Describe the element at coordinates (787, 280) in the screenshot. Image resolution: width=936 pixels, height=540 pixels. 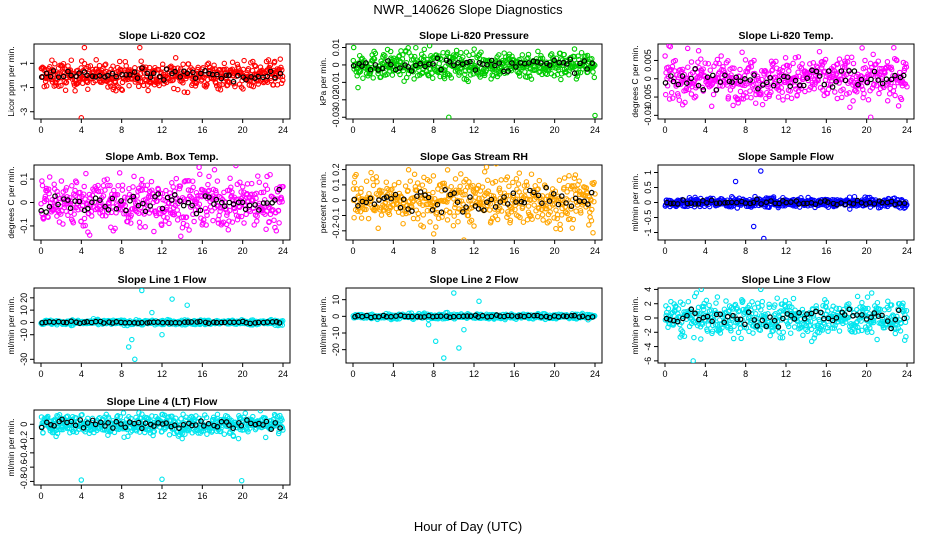
I see `panel-title: Slope Line 3 Flow` at that location.